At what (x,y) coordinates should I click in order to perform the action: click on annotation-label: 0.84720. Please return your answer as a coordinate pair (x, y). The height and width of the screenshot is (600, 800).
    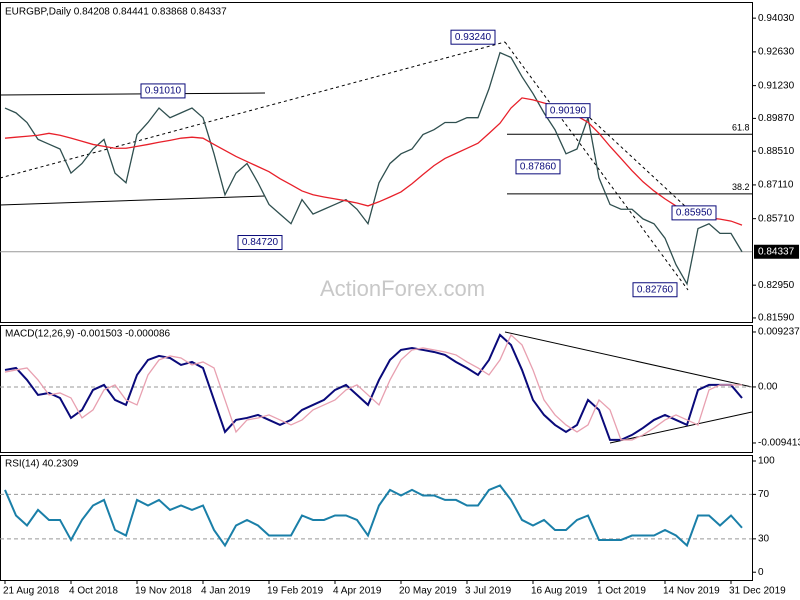
    Looking at the image, I should click on (260, 242).